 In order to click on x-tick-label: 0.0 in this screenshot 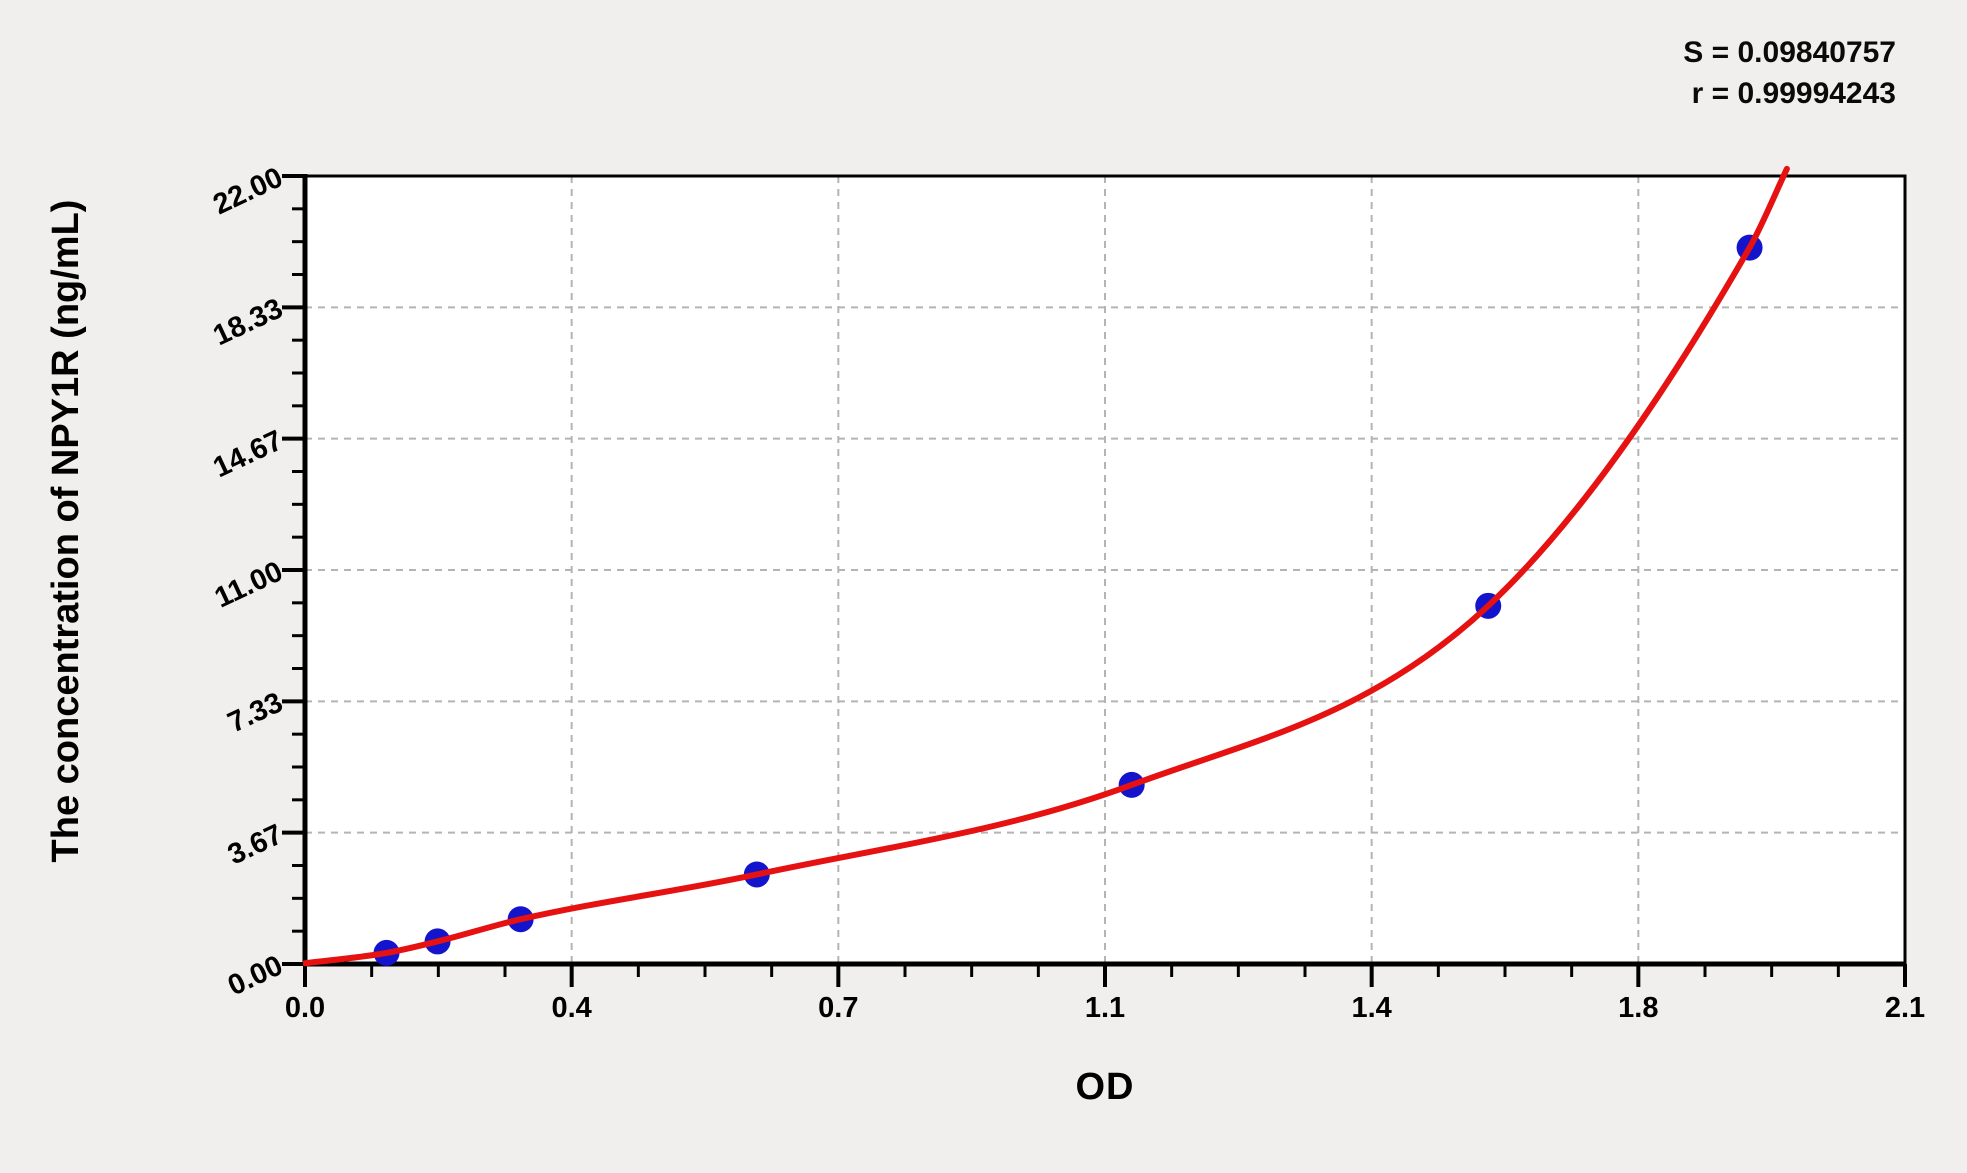, I will do `click(305, 1008)`.